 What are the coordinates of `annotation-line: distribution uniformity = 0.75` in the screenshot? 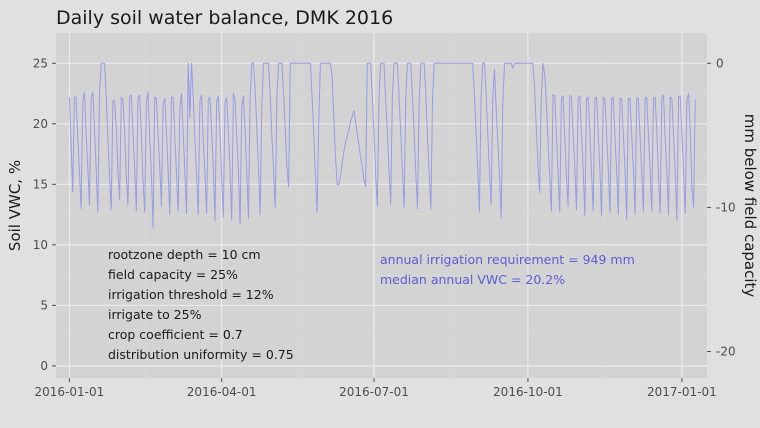 It's located at (201, 354).